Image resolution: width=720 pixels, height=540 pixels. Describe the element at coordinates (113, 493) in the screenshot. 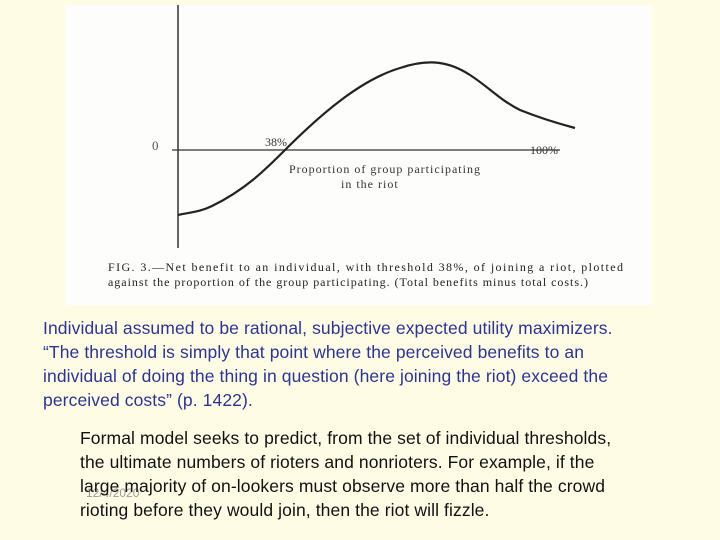

I see `date: 12/4/2020` at that location.